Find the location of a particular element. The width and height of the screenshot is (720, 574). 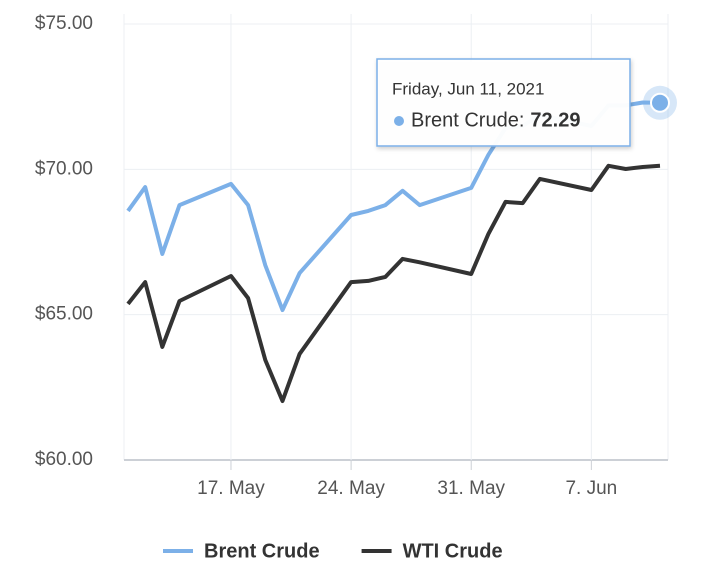

x-tick-label: 24. May is located at coordinates (351, 488).